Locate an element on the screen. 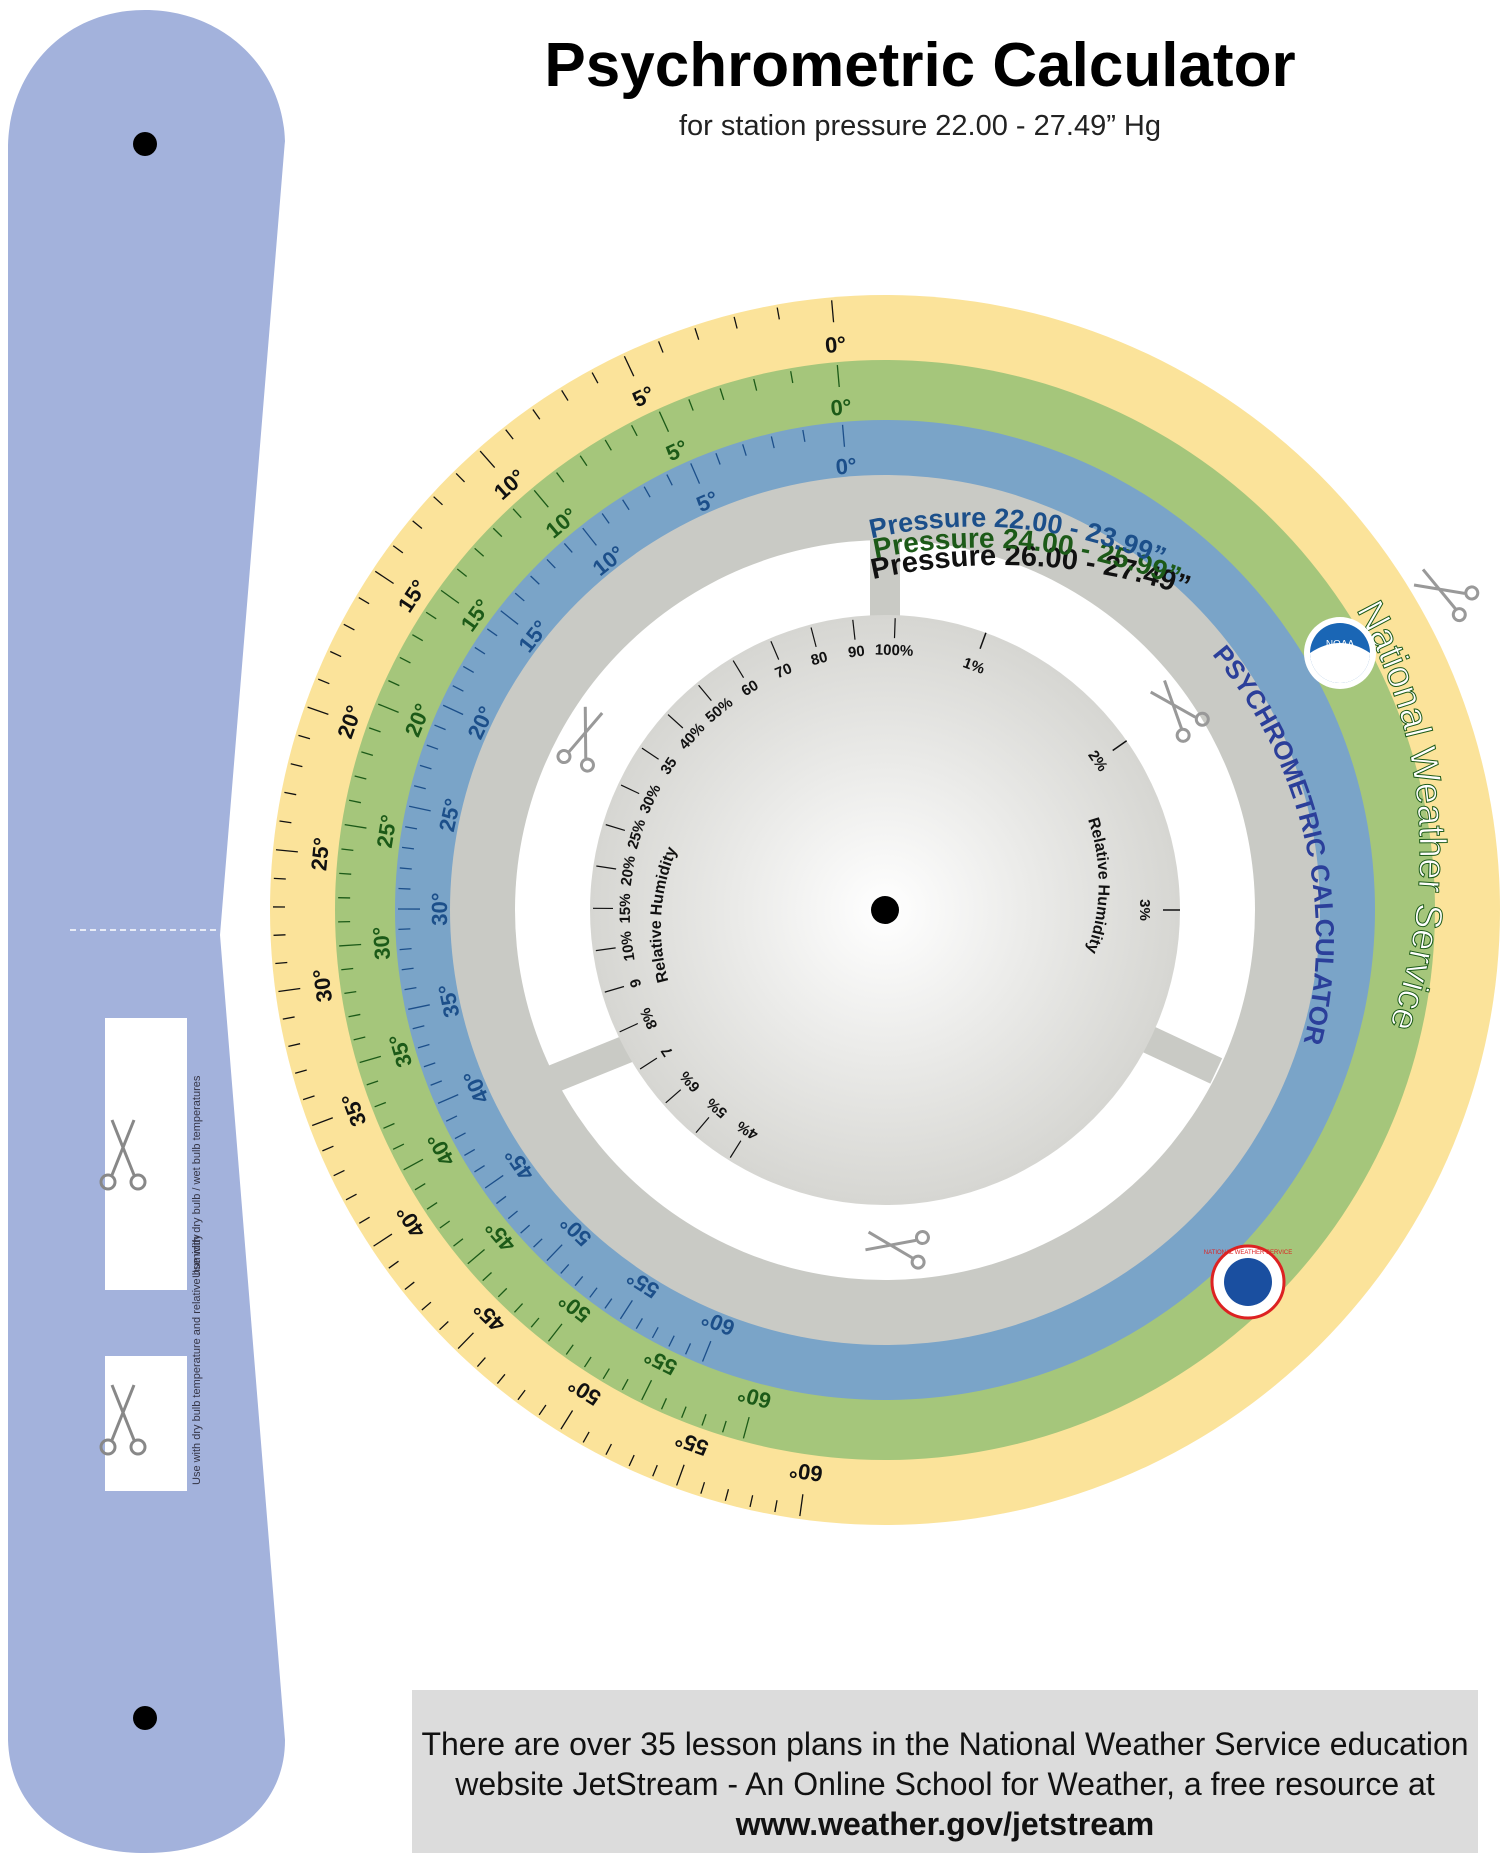 The height and width of the screenshot is (1853, 1512). center-pivot is located at coordinates (885, 910).